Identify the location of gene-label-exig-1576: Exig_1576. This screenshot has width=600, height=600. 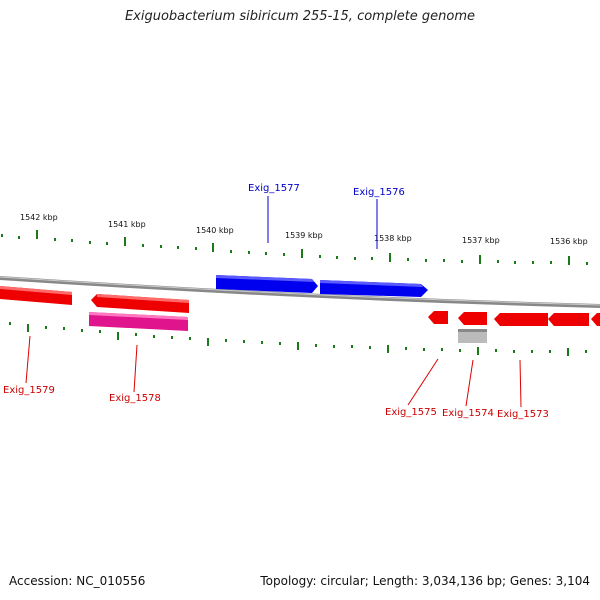
(379, 192).